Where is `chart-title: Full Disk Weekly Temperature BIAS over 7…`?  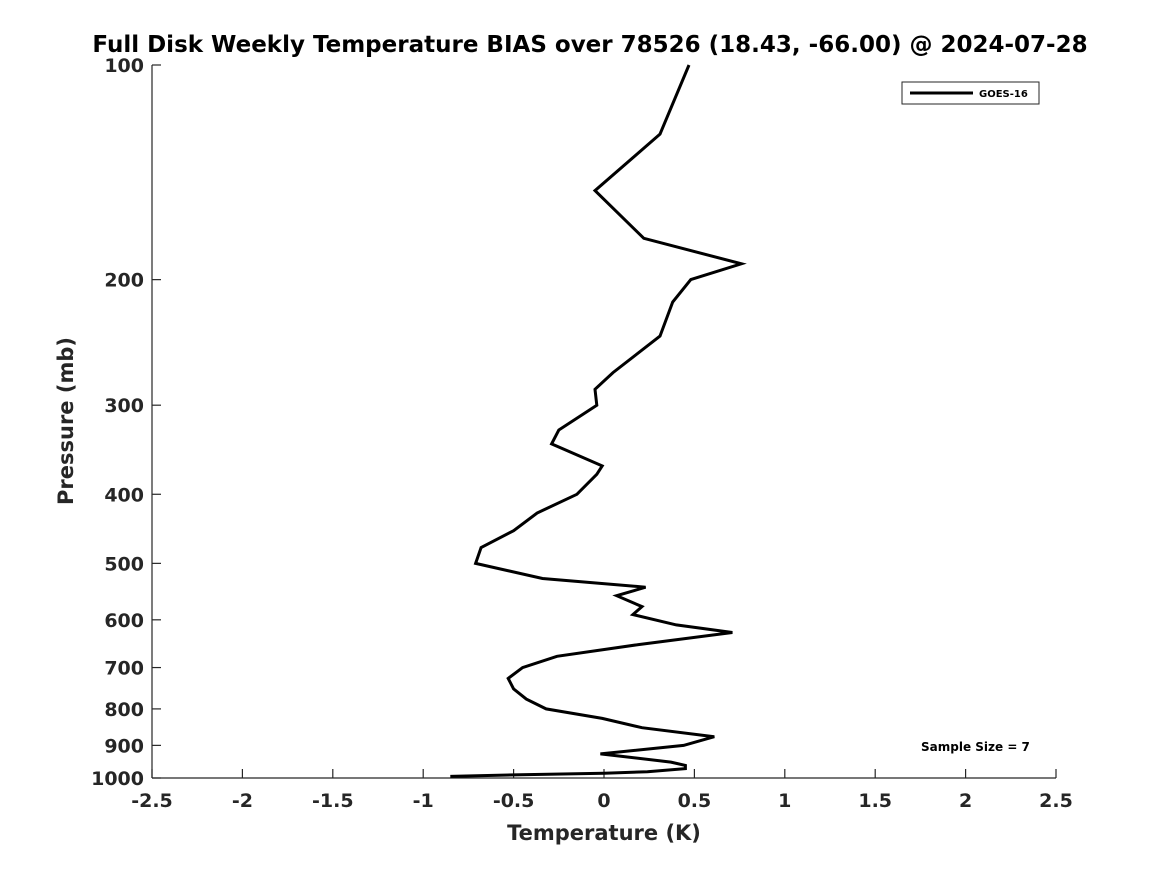
chart-title: Full Disk Weekly Temperature BIAS over 7… is located at coordinates (589, 45).